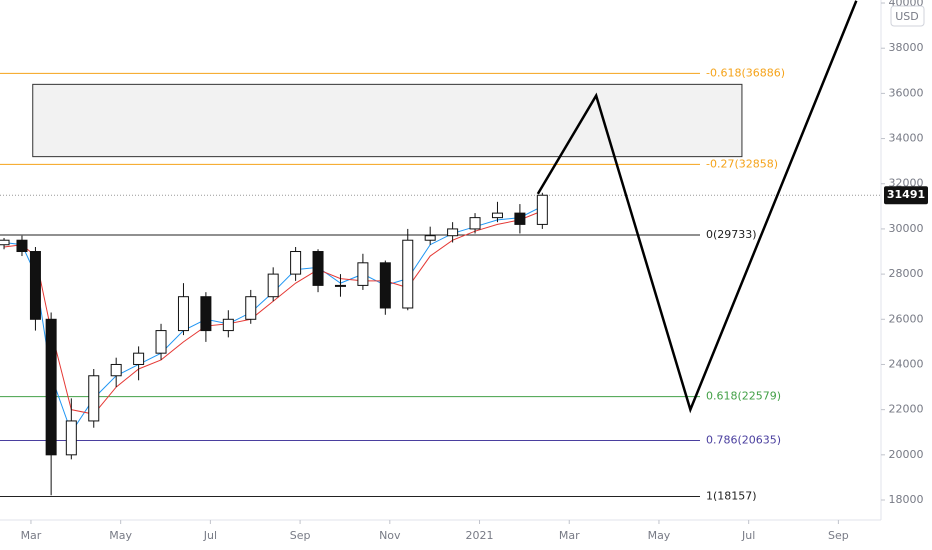 The width and height of the screenshot is (932, 550). Describe the element at coordinates (906, 273) in the screenshot. I see `y-tick-label: 28000` at that location.